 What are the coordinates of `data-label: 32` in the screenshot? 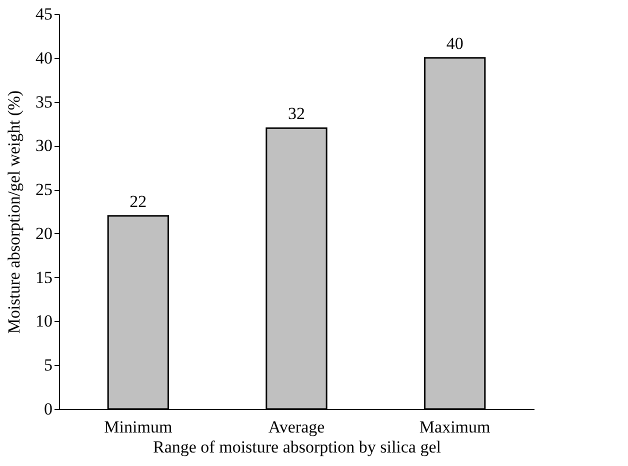 It's located at (296, 114).